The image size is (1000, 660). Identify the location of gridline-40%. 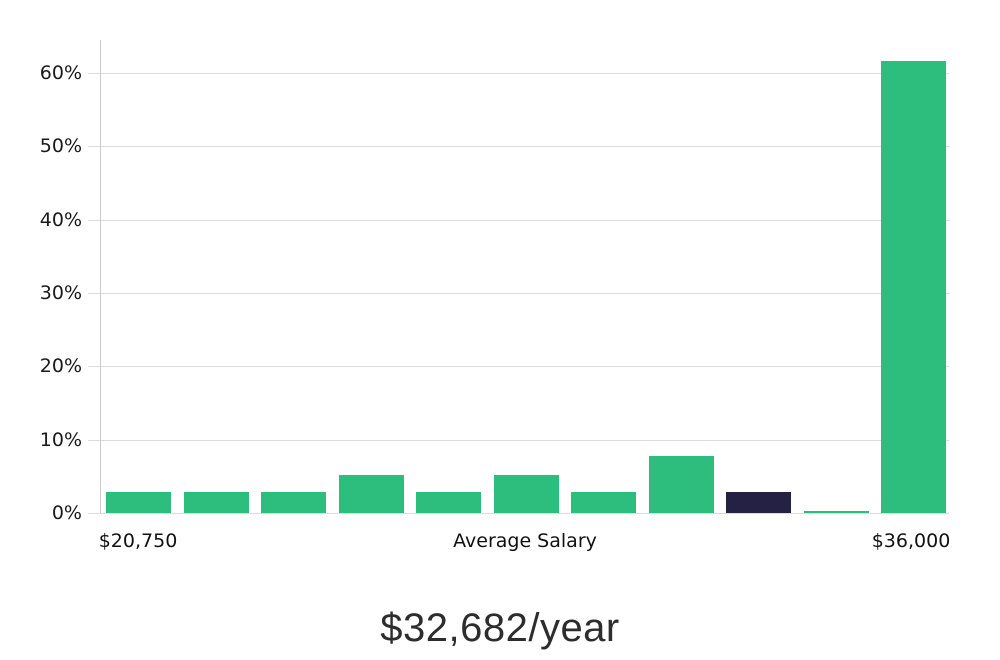
(518, 220).